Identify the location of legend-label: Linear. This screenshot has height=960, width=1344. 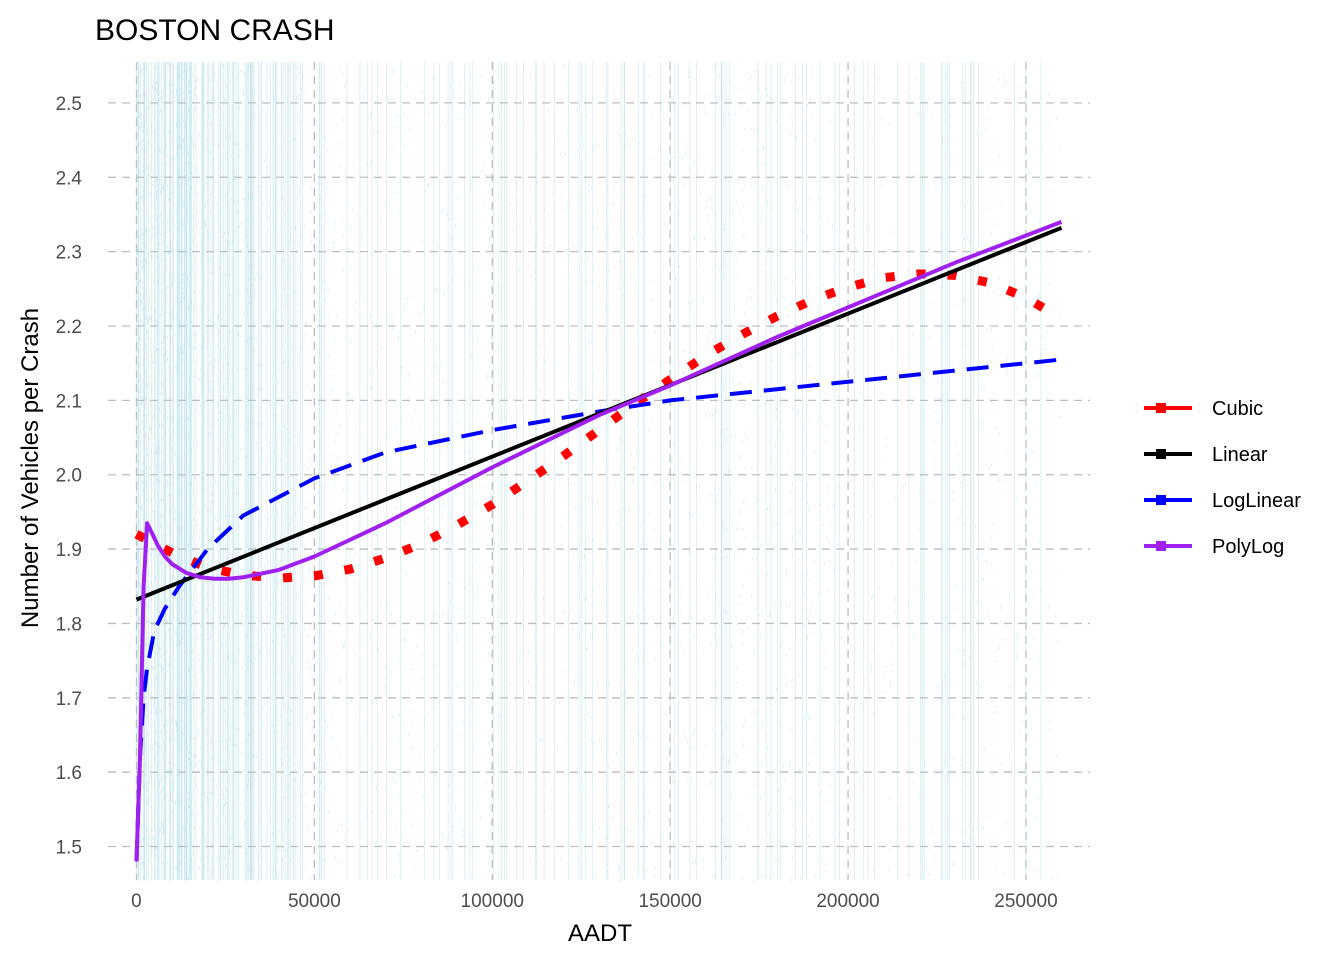
(1240, 455).